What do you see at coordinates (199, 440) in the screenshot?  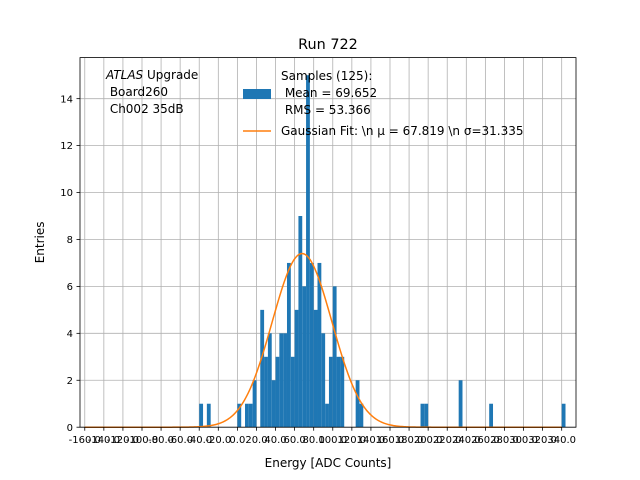 I see `x-tick-label: -40.0` at bounding box center [199, 440].